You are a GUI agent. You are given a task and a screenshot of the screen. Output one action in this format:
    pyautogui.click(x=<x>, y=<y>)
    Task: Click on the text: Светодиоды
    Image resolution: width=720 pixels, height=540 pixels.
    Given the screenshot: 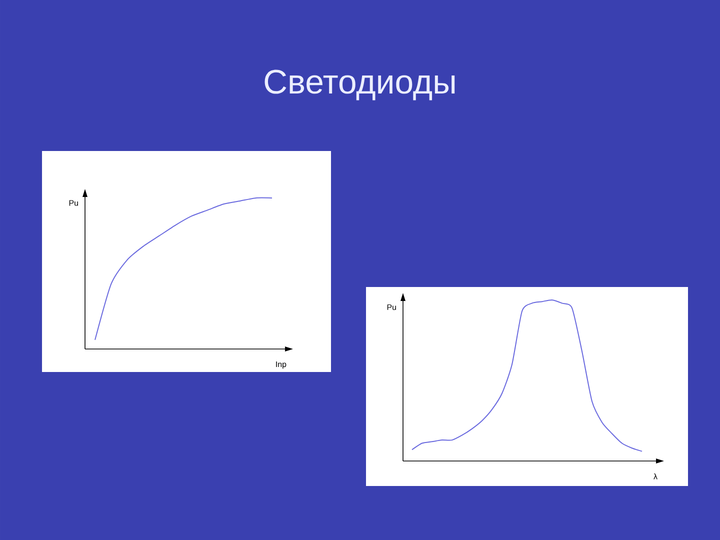 What is the action you would take?
    pyautogui.click(x=359, y=85)
    